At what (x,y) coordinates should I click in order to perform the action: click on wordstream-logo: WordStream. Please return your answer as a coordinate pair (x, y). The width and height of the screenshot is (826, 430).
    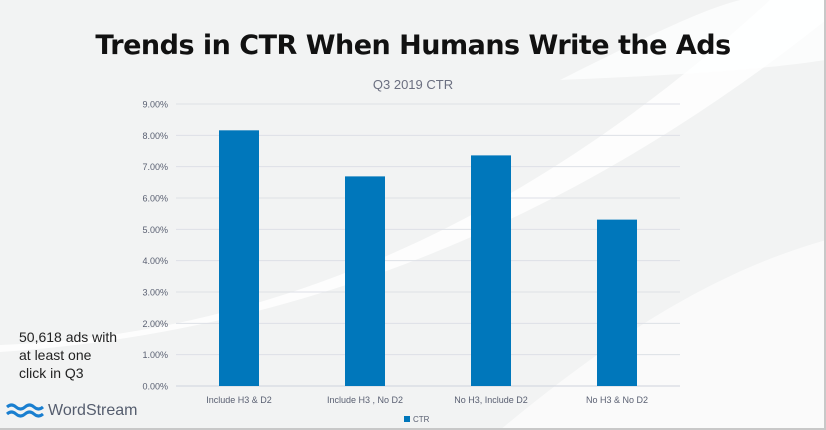
    Looking at the image, I should click on (72, 411).